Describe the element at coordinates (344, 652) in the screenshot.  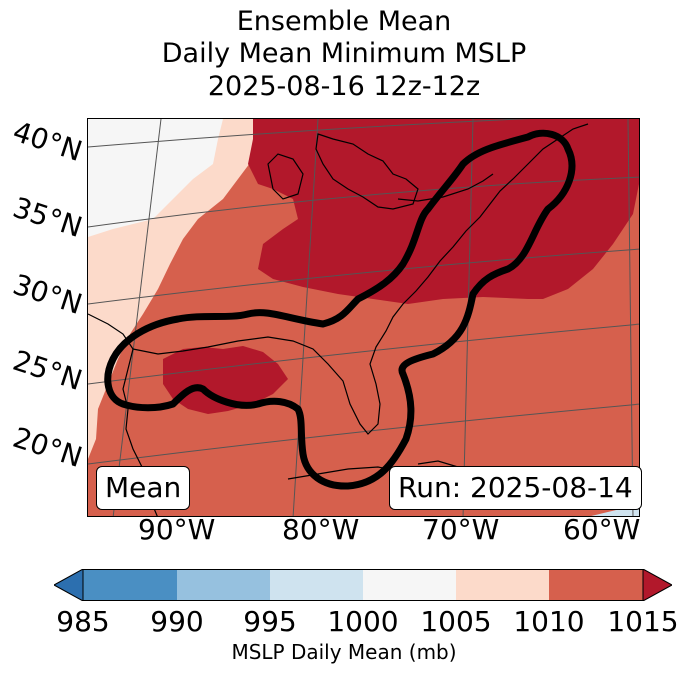
I see `colorbar-label: MSLP Daily Mean (mb)` at that location.